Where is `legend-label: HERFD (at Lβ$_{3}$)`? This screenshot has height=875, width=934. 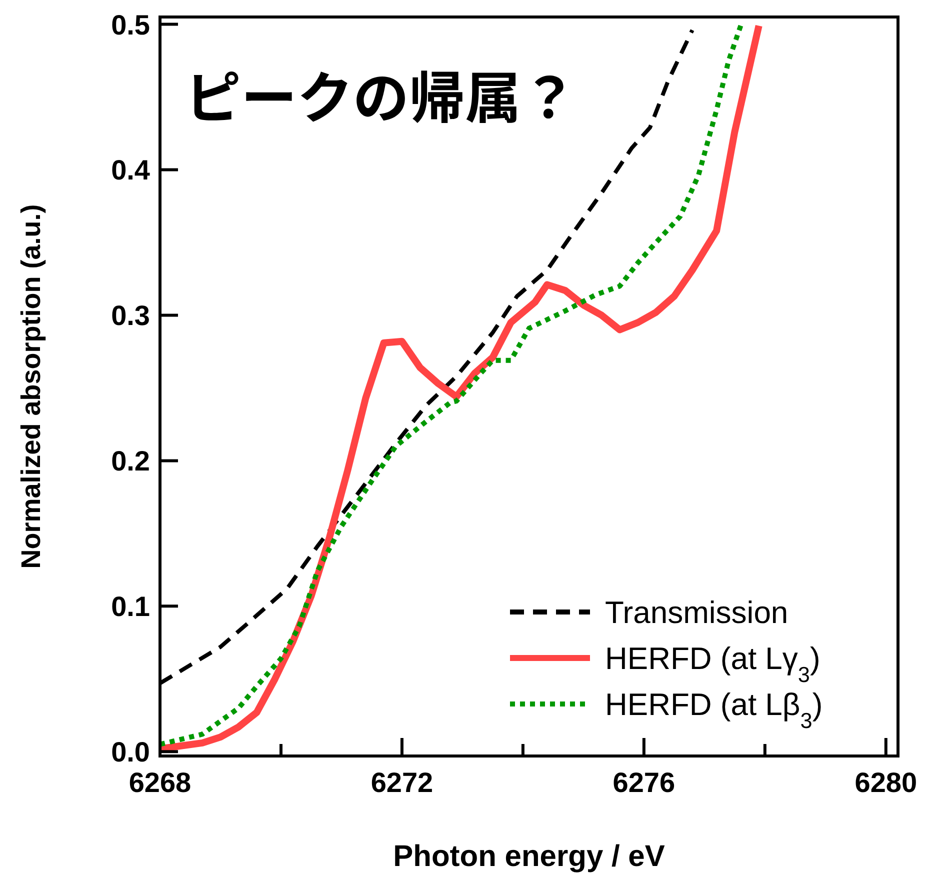
legend-label: HERFD (at Lβ$_{3}$) is located at coordinates (714, 709).